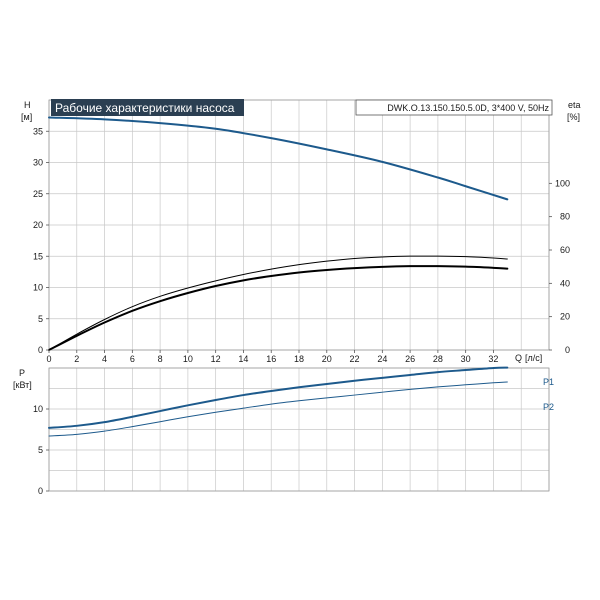 The height and width of the screenshot is (600, 600). What do you see at coordinates (22, 373) in the screenshot?
I see `power-y-label: P` at bounding box center [22, 373].